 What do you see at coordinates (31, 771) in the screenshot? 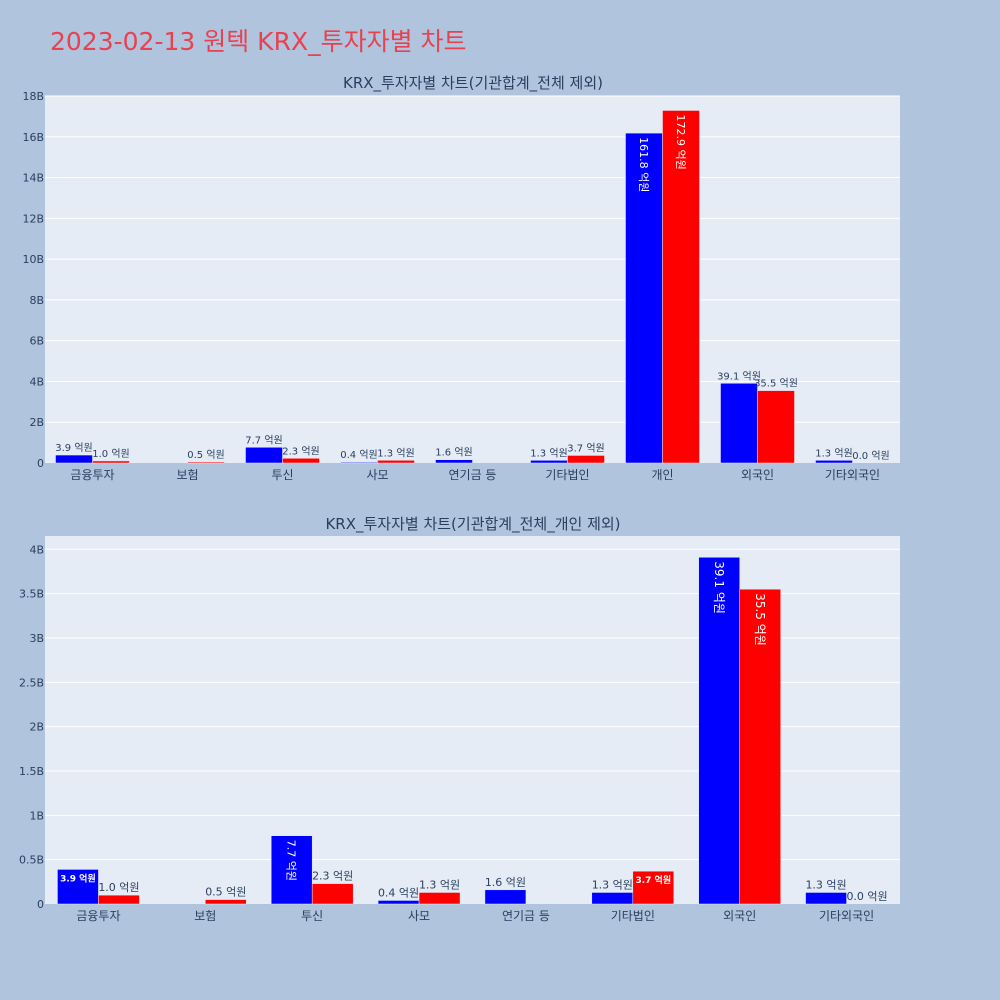
I see `y-tick-label: 1.5B` at bounding box center [31, 771].